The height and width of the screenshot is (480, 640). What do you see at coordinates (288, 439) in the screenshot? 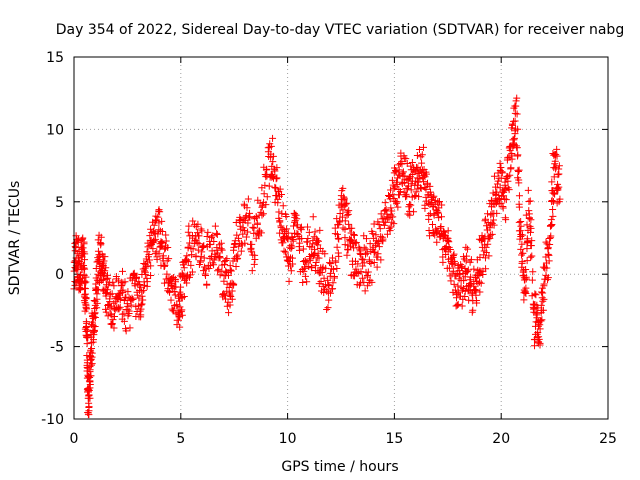
I see `x-tick-label: 10` at bounding box center [288, 439].